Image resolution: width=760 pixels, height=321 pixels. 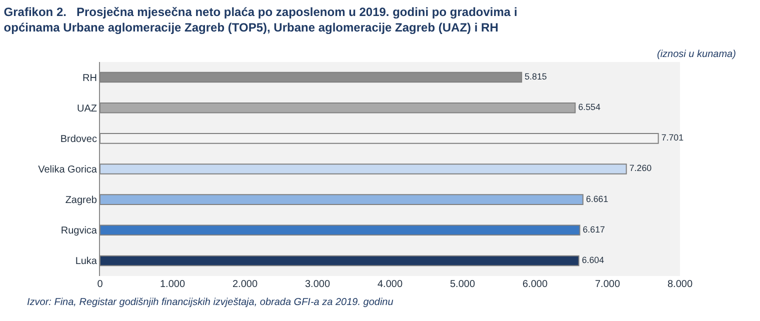 I want to click on data-label: 6.554, so click(x=589, y=107).